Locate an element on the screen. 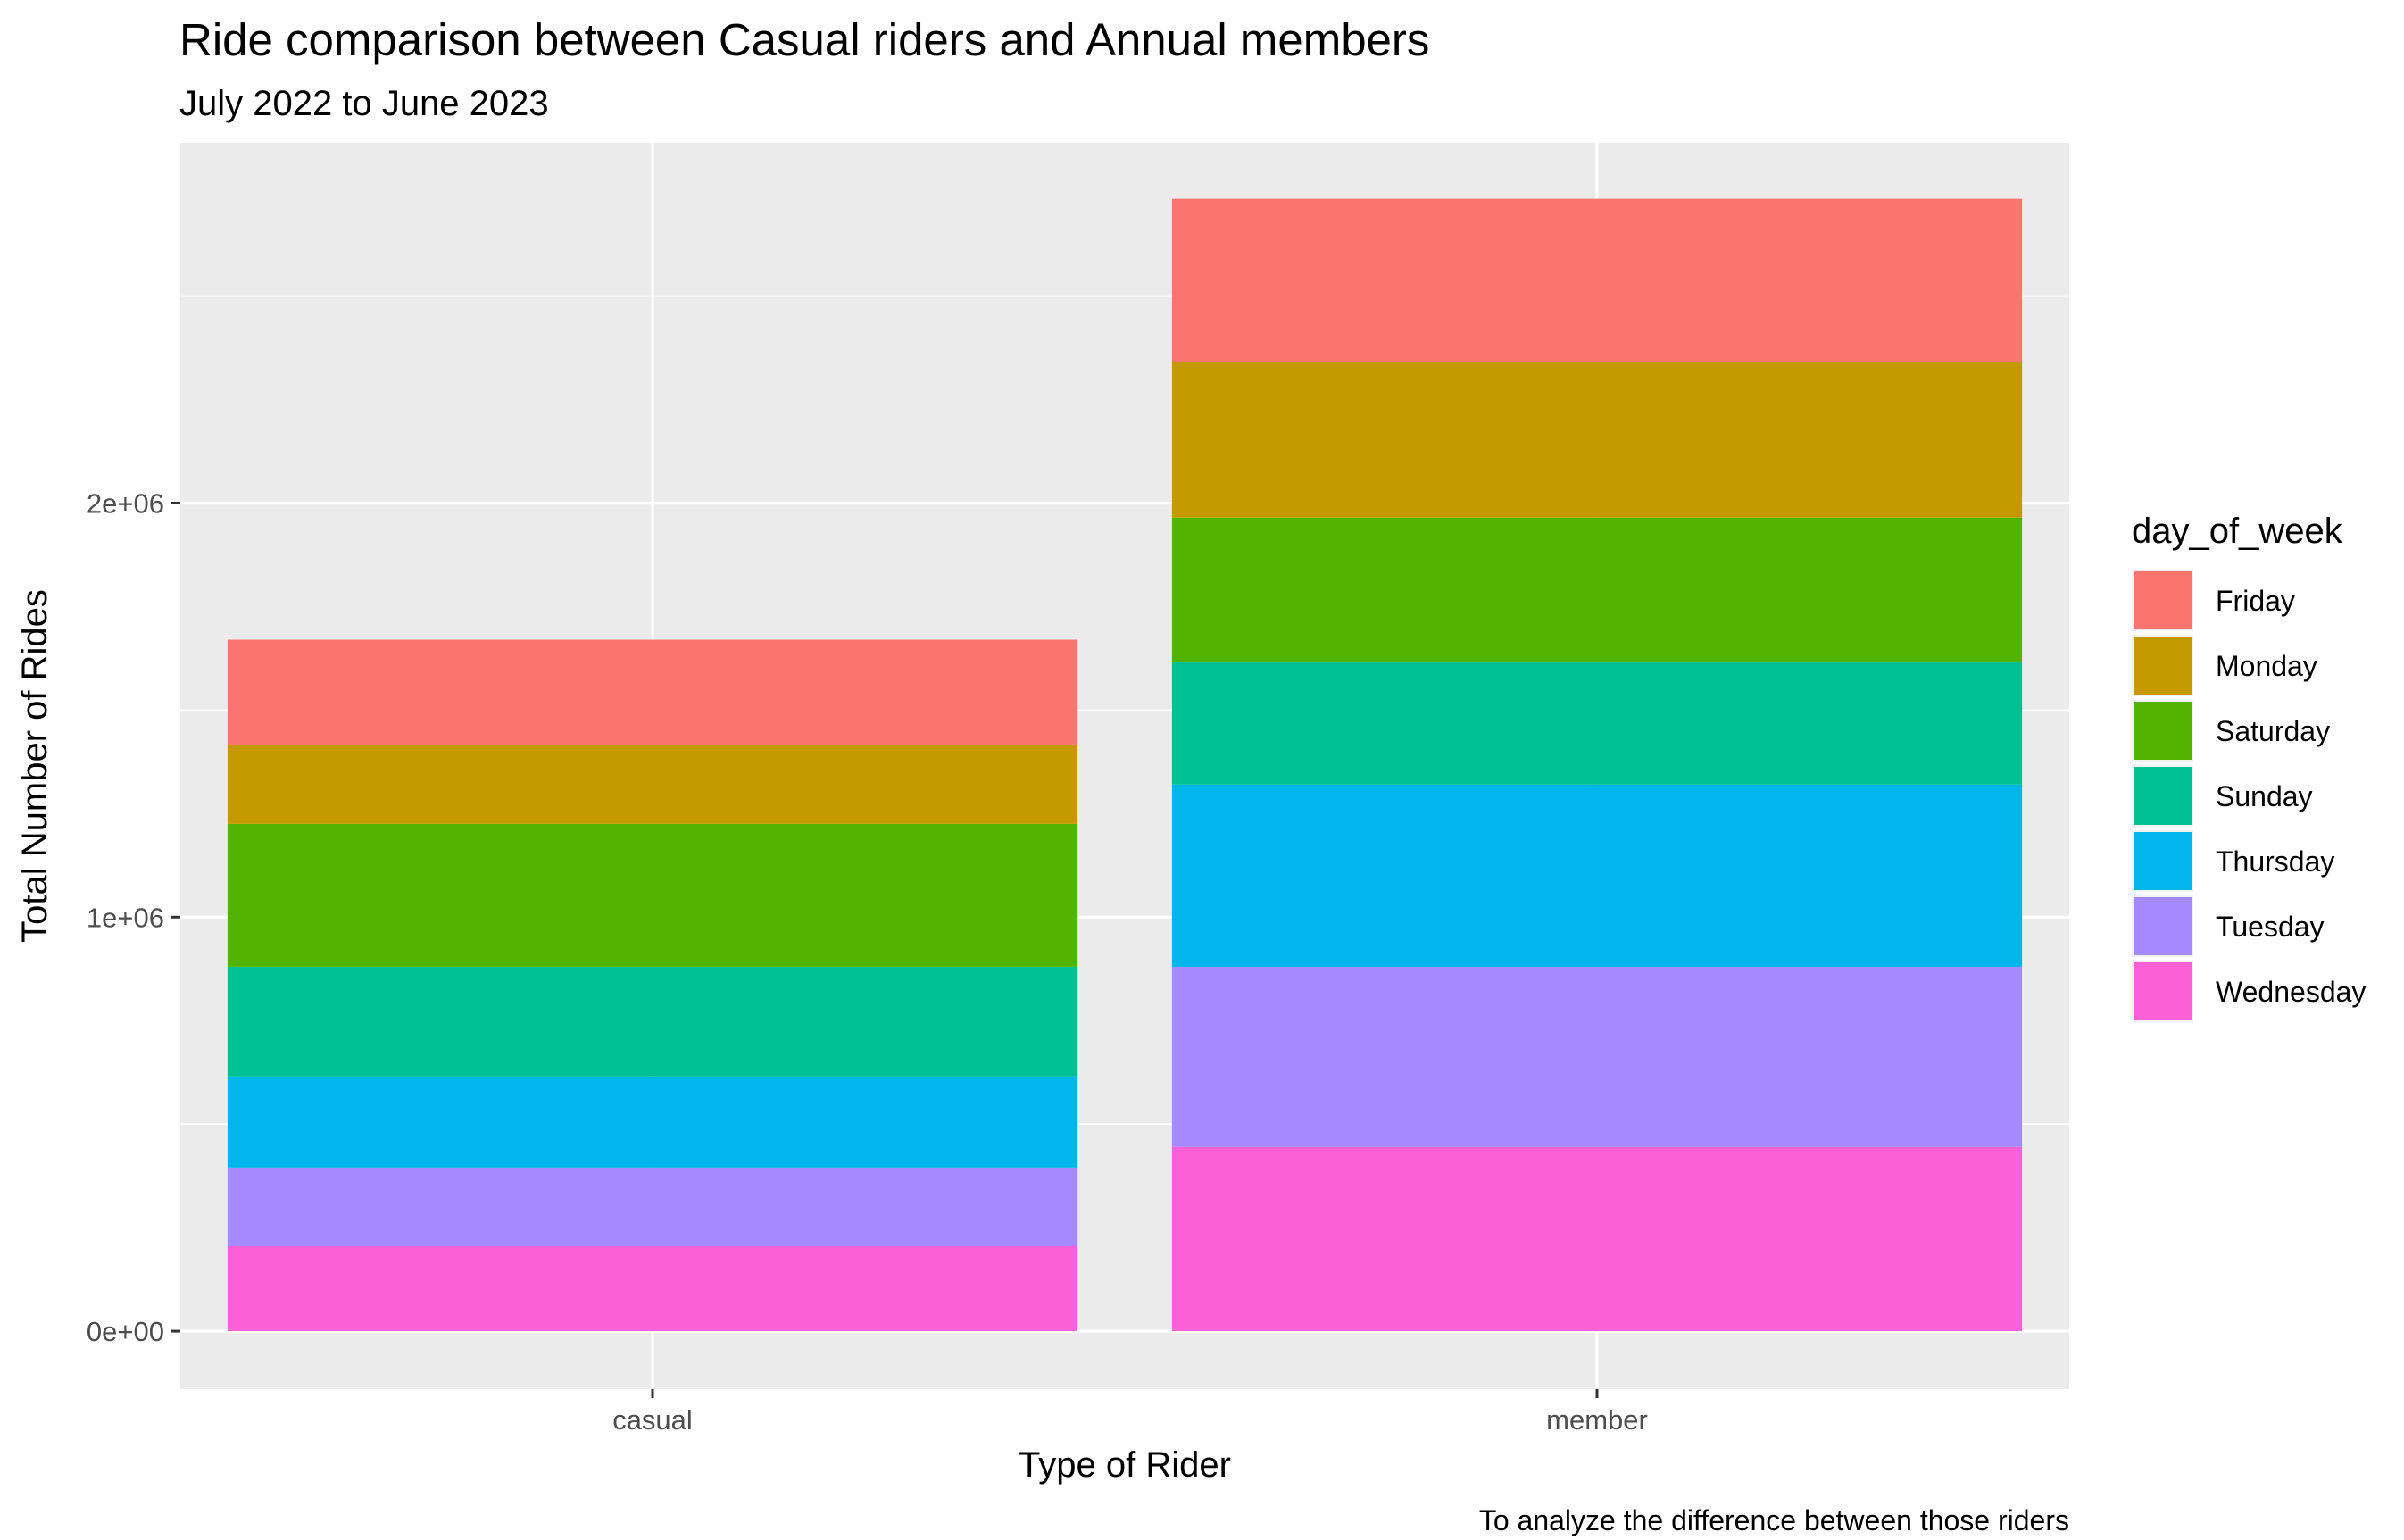 This screenshot has width=2404, height=1540. legend-swatch-saturday is located at coordinates (2163, 731).